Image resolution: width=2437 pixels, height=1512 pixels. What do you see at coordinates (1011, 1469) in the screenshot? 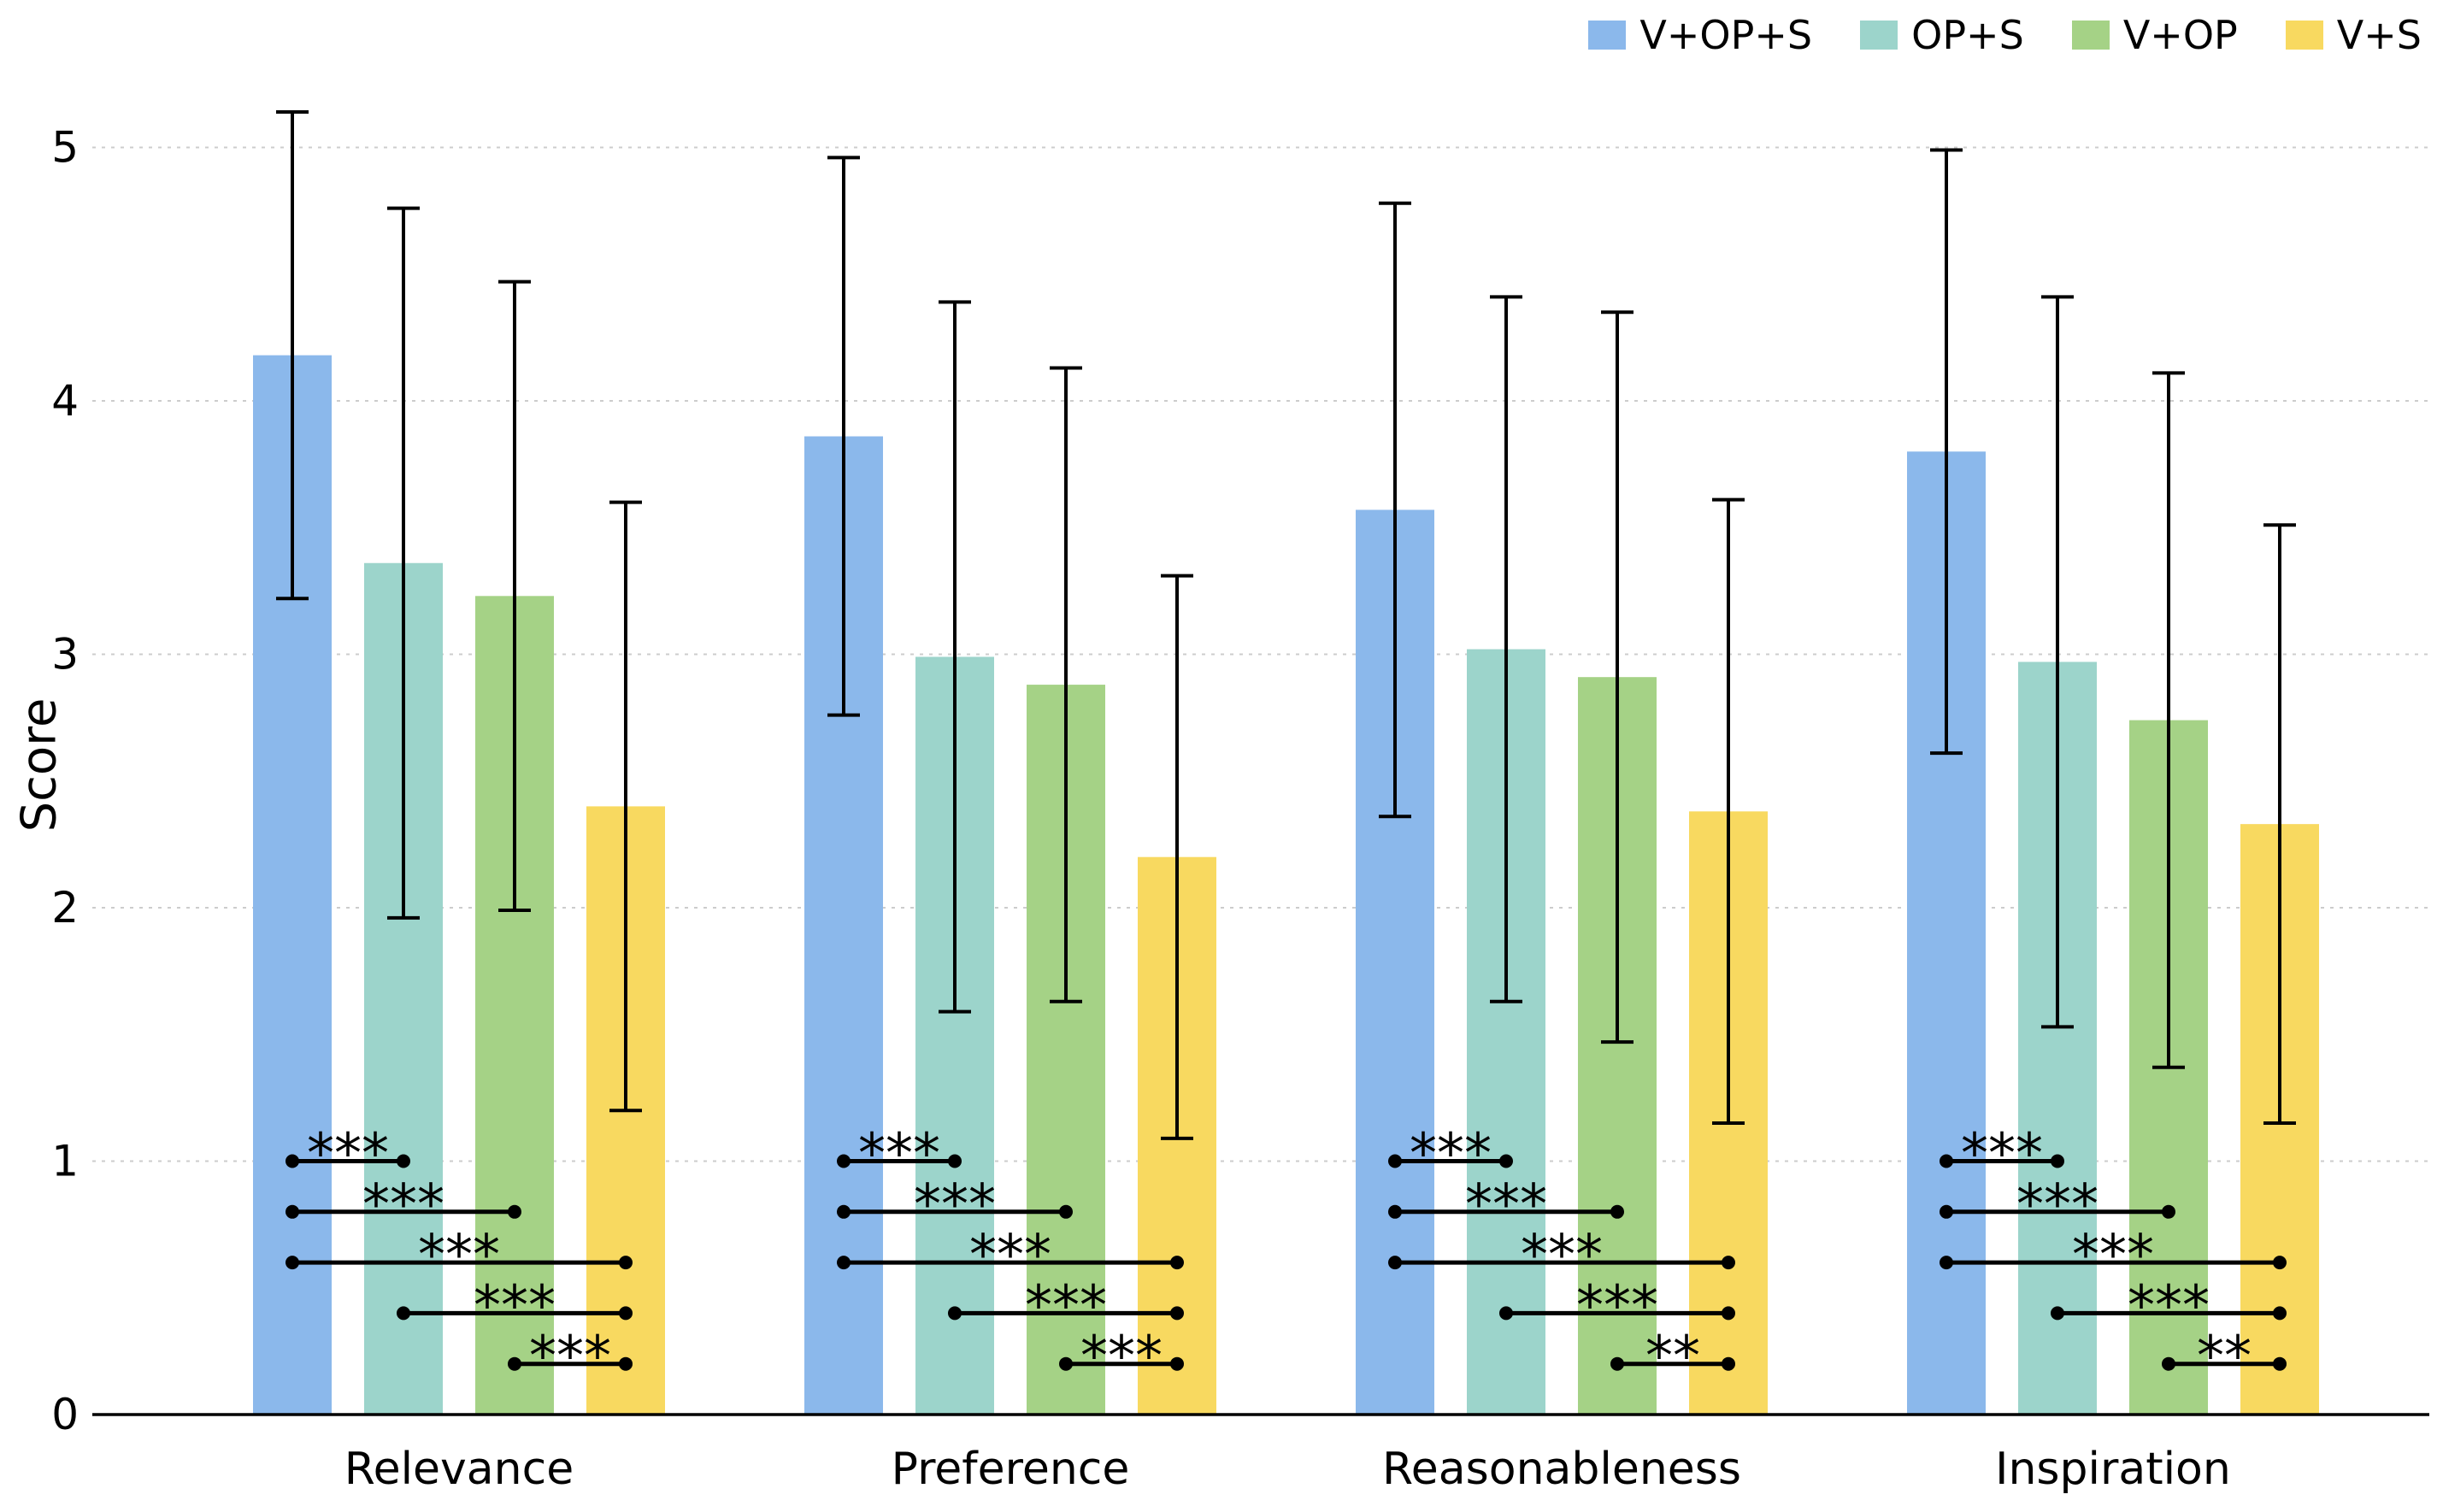
I see `x-category-label: Preference` at bounding box center [1011, 1469].